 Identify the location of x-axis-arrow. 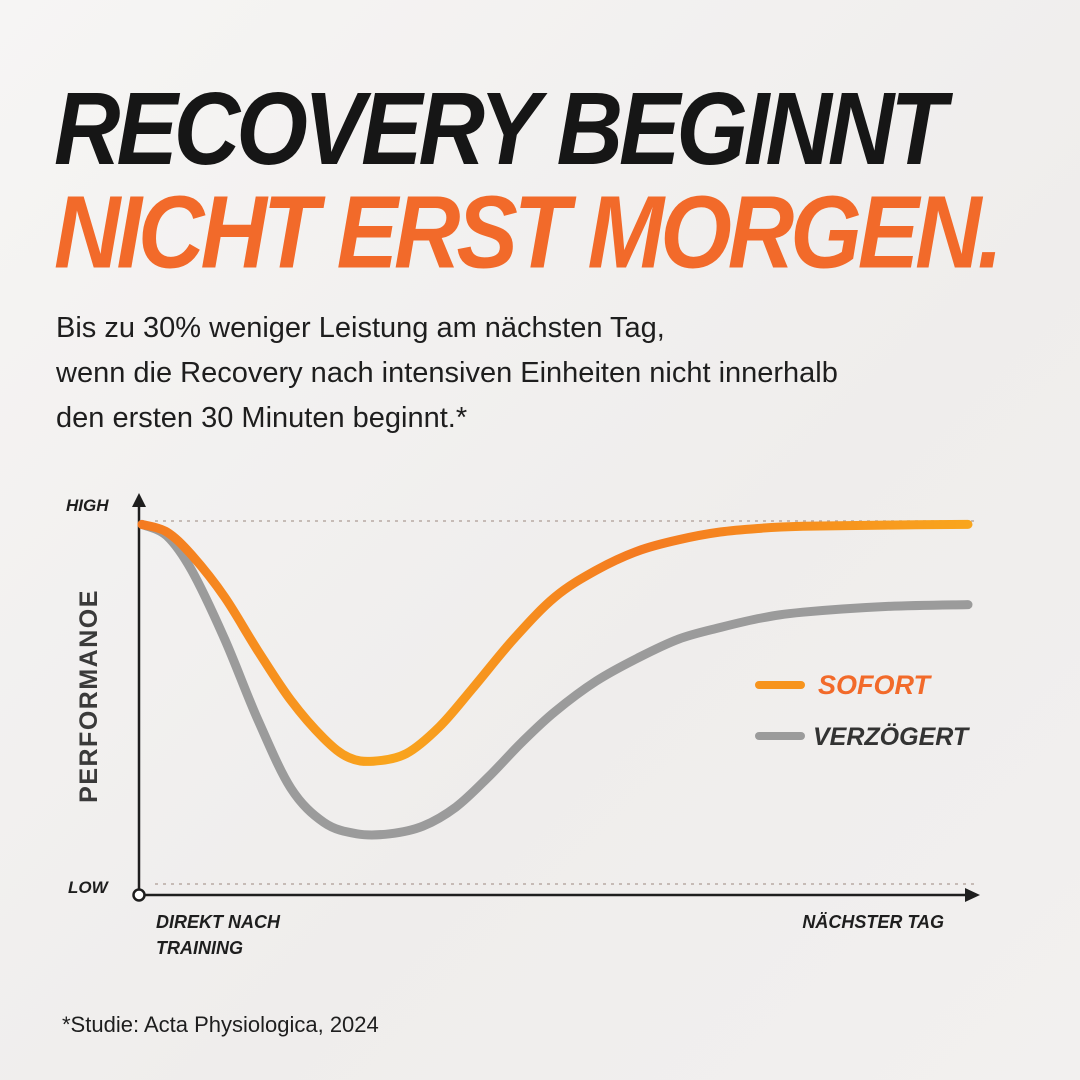
(972, 895).